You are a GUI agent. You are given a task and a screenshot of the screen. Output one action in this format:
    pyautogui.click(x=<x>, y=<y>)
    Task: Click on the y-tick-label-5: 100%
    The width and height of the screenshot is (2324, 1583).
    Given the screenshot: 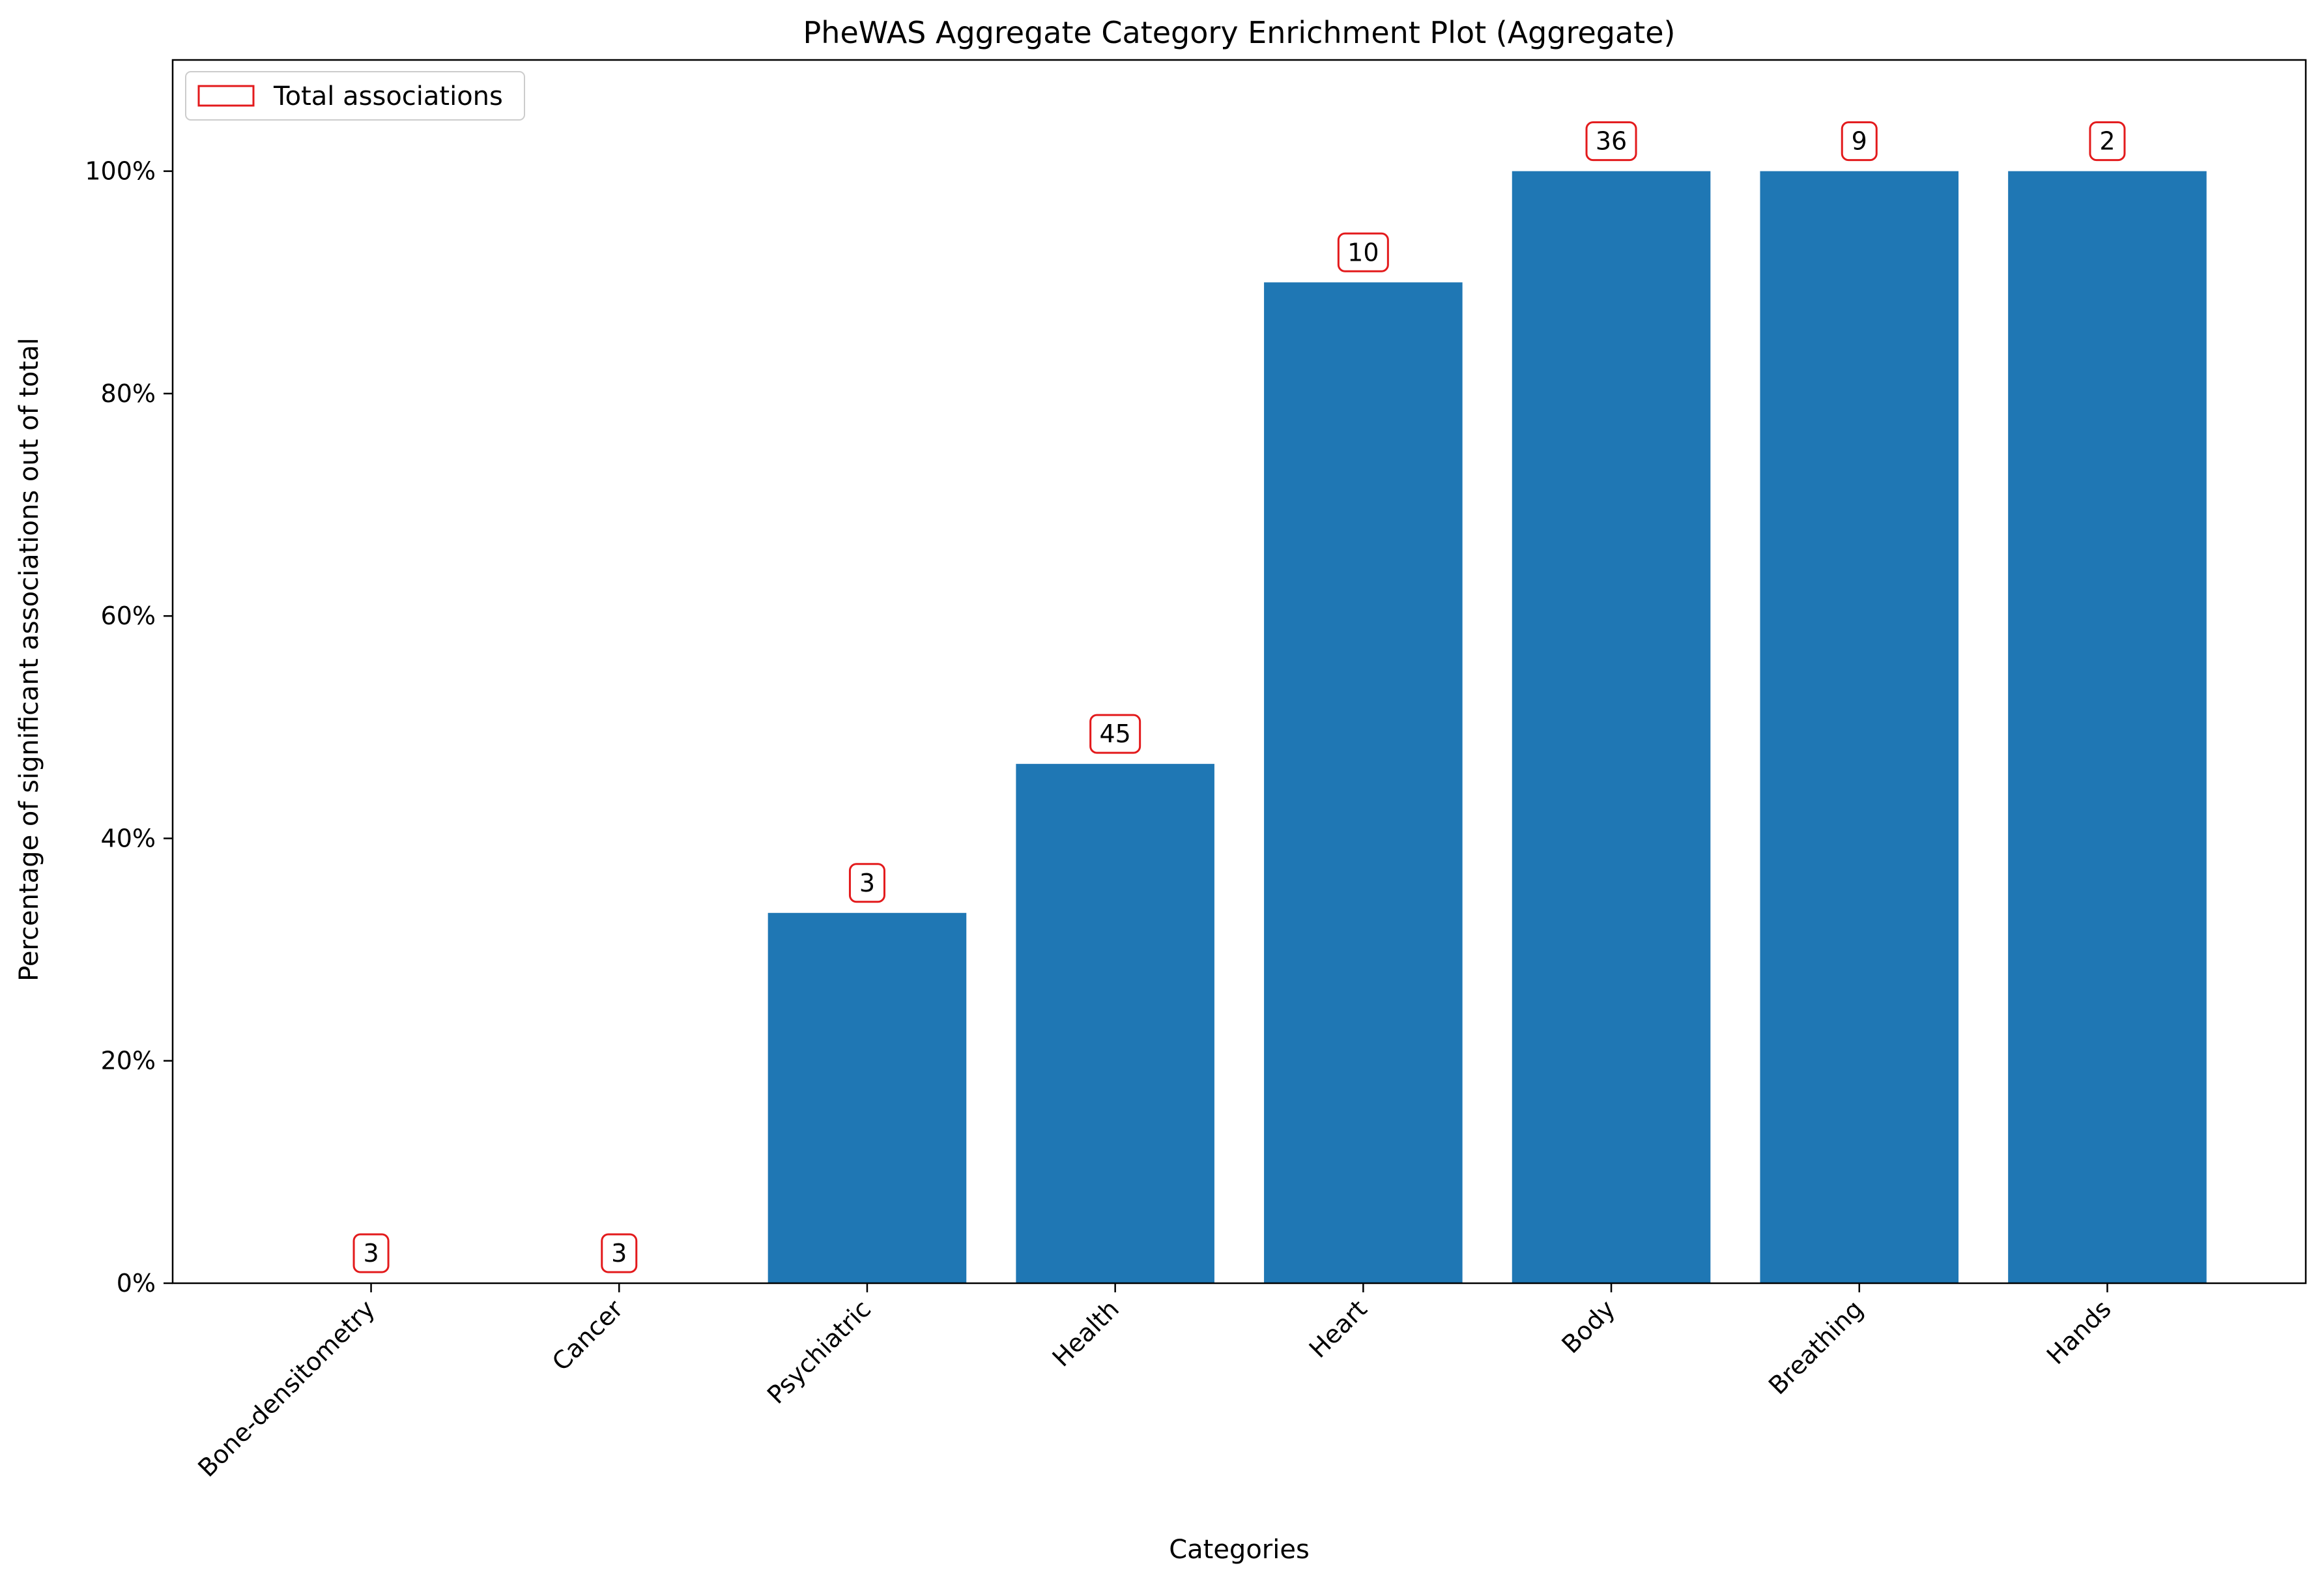 What is the action you would take?
    pyautogui.click(x=120, y=171)
    